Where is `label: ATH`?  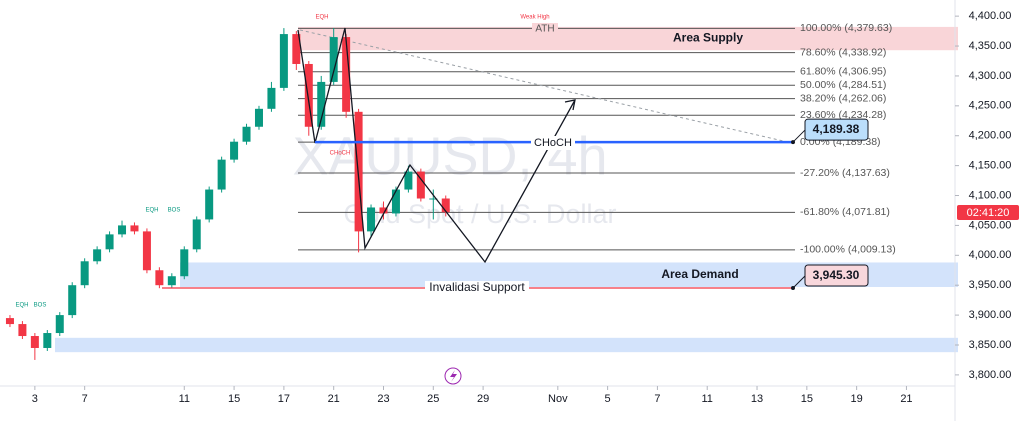
label: ATH is located at coordinates (544, 29).